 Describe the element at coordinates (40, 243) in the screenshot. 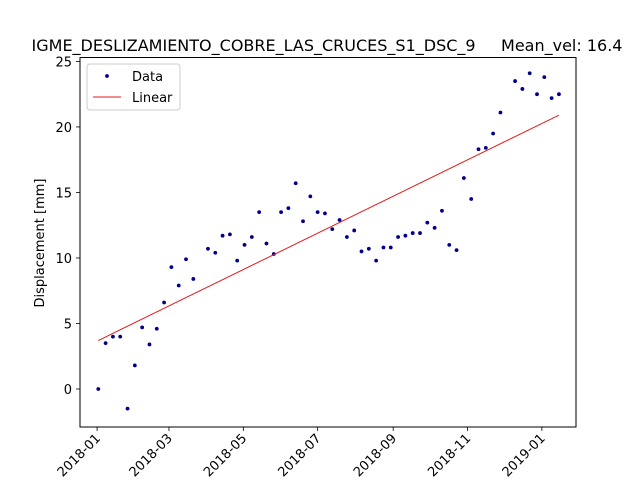

I see `y-axis-label: Displacement [mm]` at that location.